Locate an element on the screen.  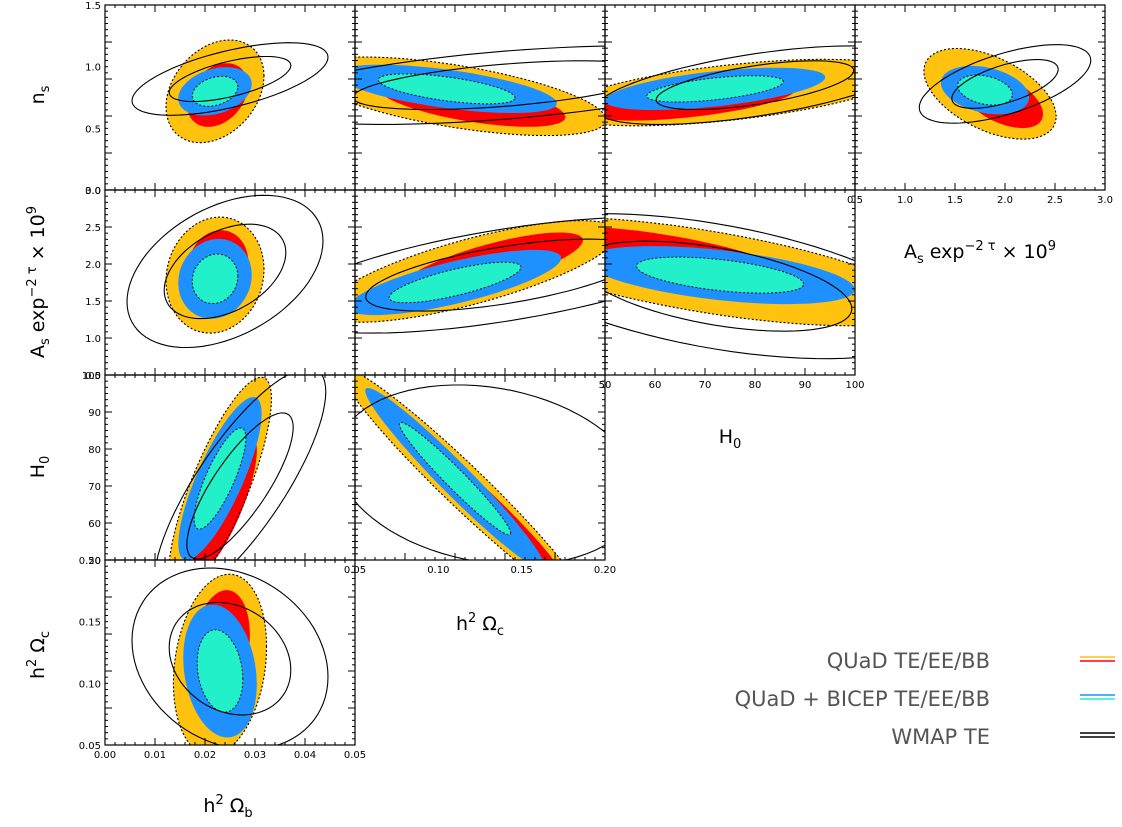
y-tick-label-as: 3.0 is located at coordinates (93, 191).